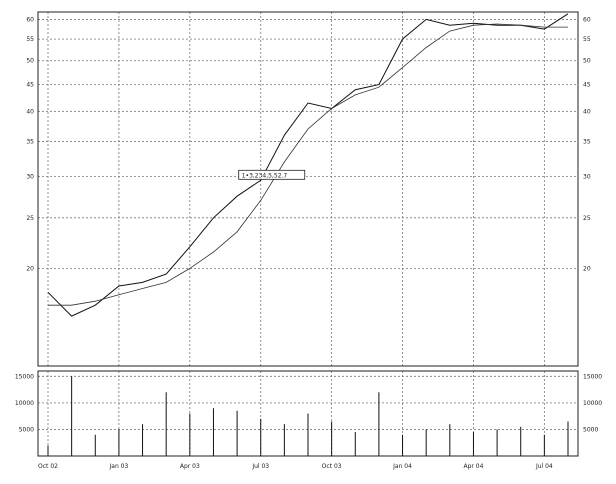  Describe the element at coordinates (119, 466) in the screenshot. I see `x-tick-label: Jan 03` at that location.